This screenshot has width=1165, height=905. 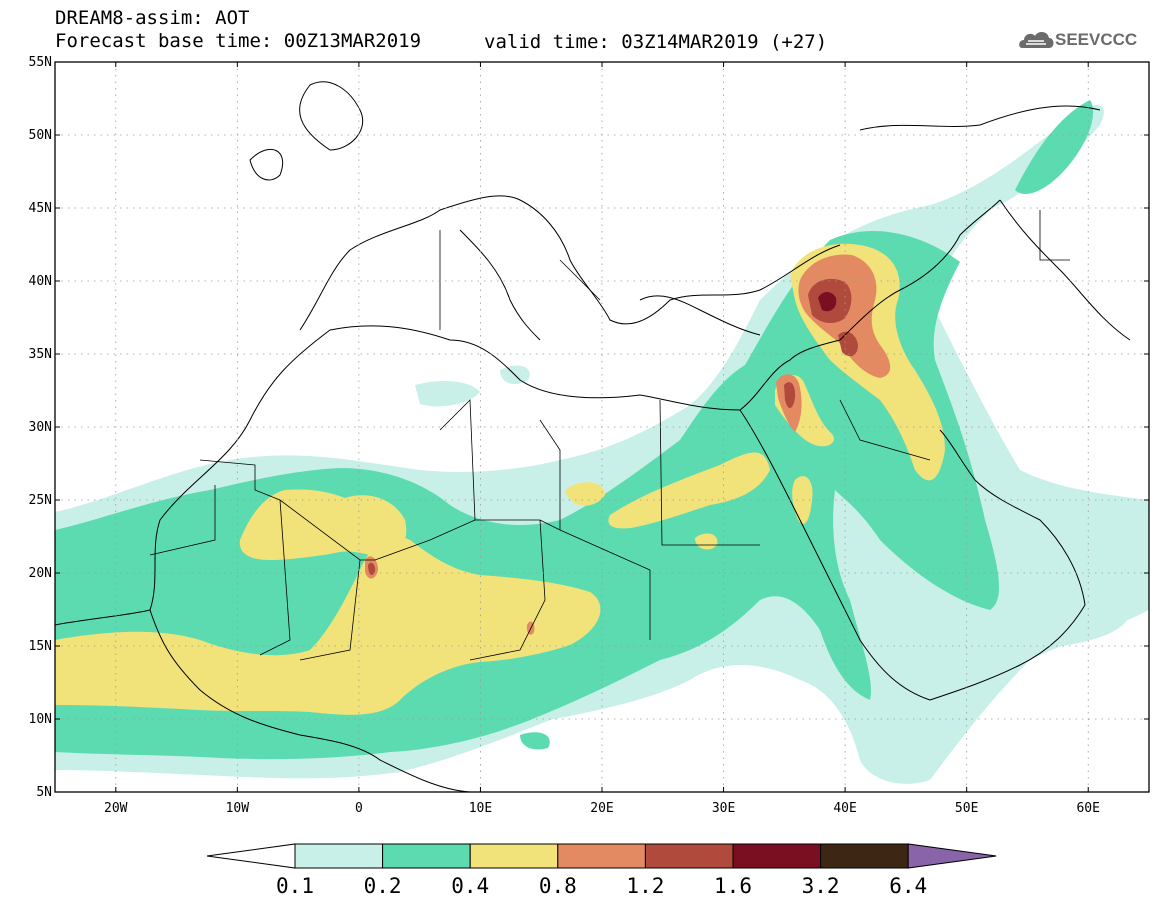 I want to click on lat-label: 5N, so click(x=44, y=792).